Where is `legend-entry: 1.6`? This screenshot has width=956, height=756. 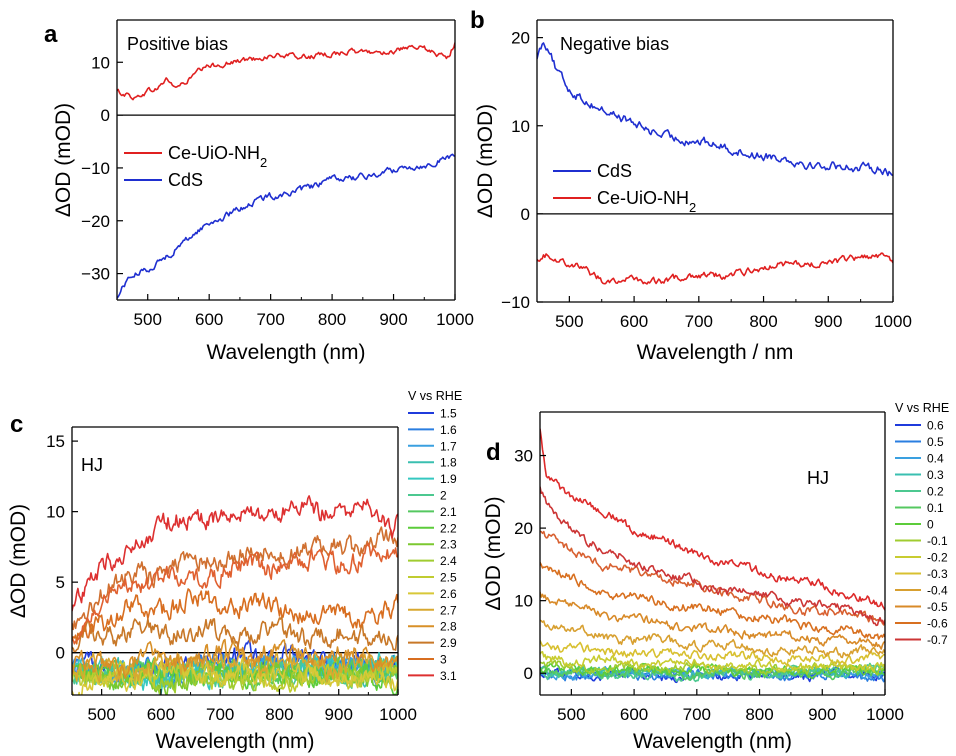
legend-entry: 1.6 is located at coordinates (448, 430).